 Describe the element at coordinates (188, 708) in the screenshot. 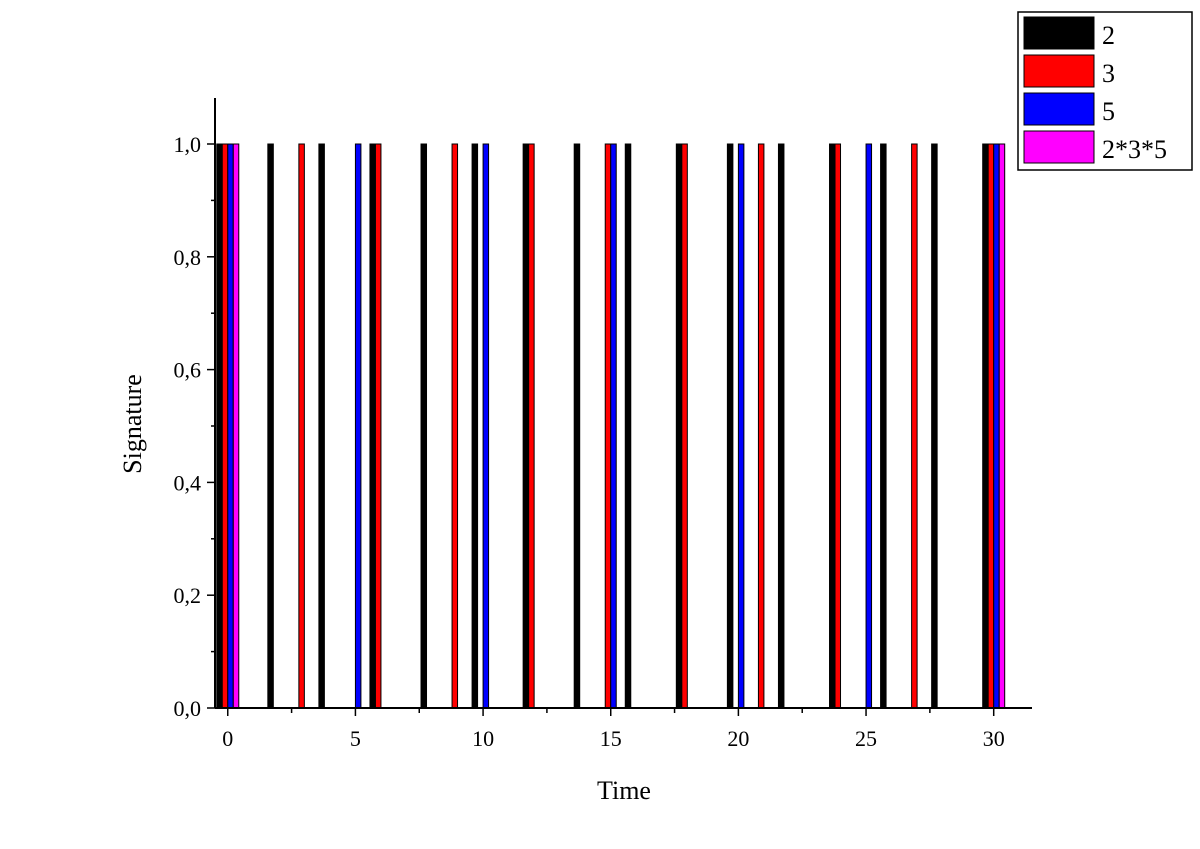

I see `y-tick-label: 0,0` at that location.